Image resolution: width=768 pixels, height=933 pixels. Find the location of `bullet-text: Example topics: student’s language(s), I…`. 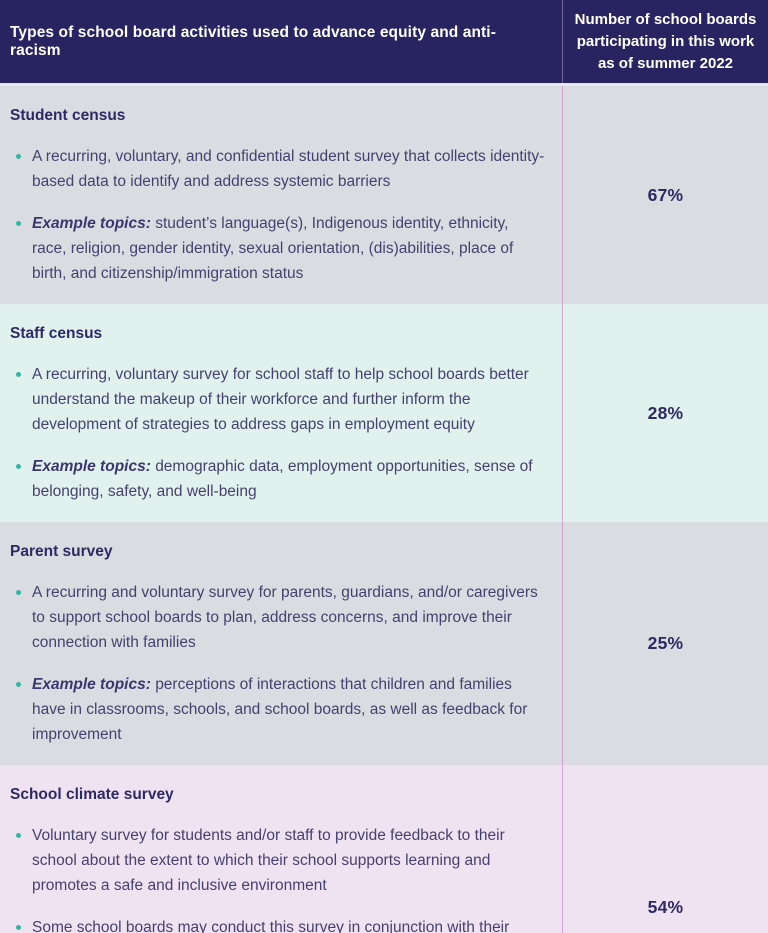

bullet-text: Example topics: student’s language(s), I… is located at coordinates (273, 248).